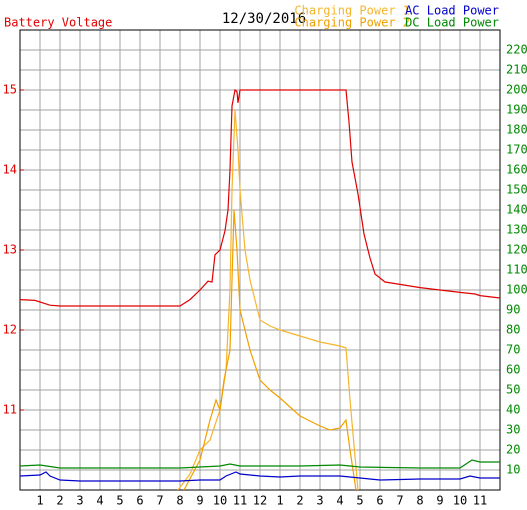 This screenshot has height=510, width=527. What do you see at coordinates (516, 190) in the screenshot?
I see `y2-tick-label: 150` at bounding box center [516, 190].